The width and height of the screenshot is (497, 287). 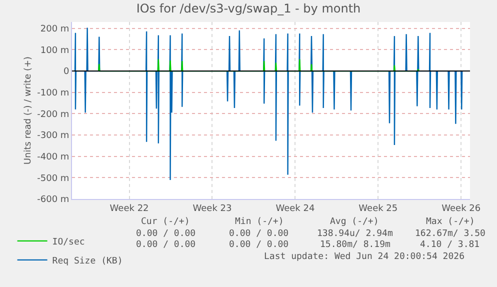 What do you see at coordinates (53, 115) in the screenshot?
I see `y-tick-label: -200 m` at bounding box center [53, 115].